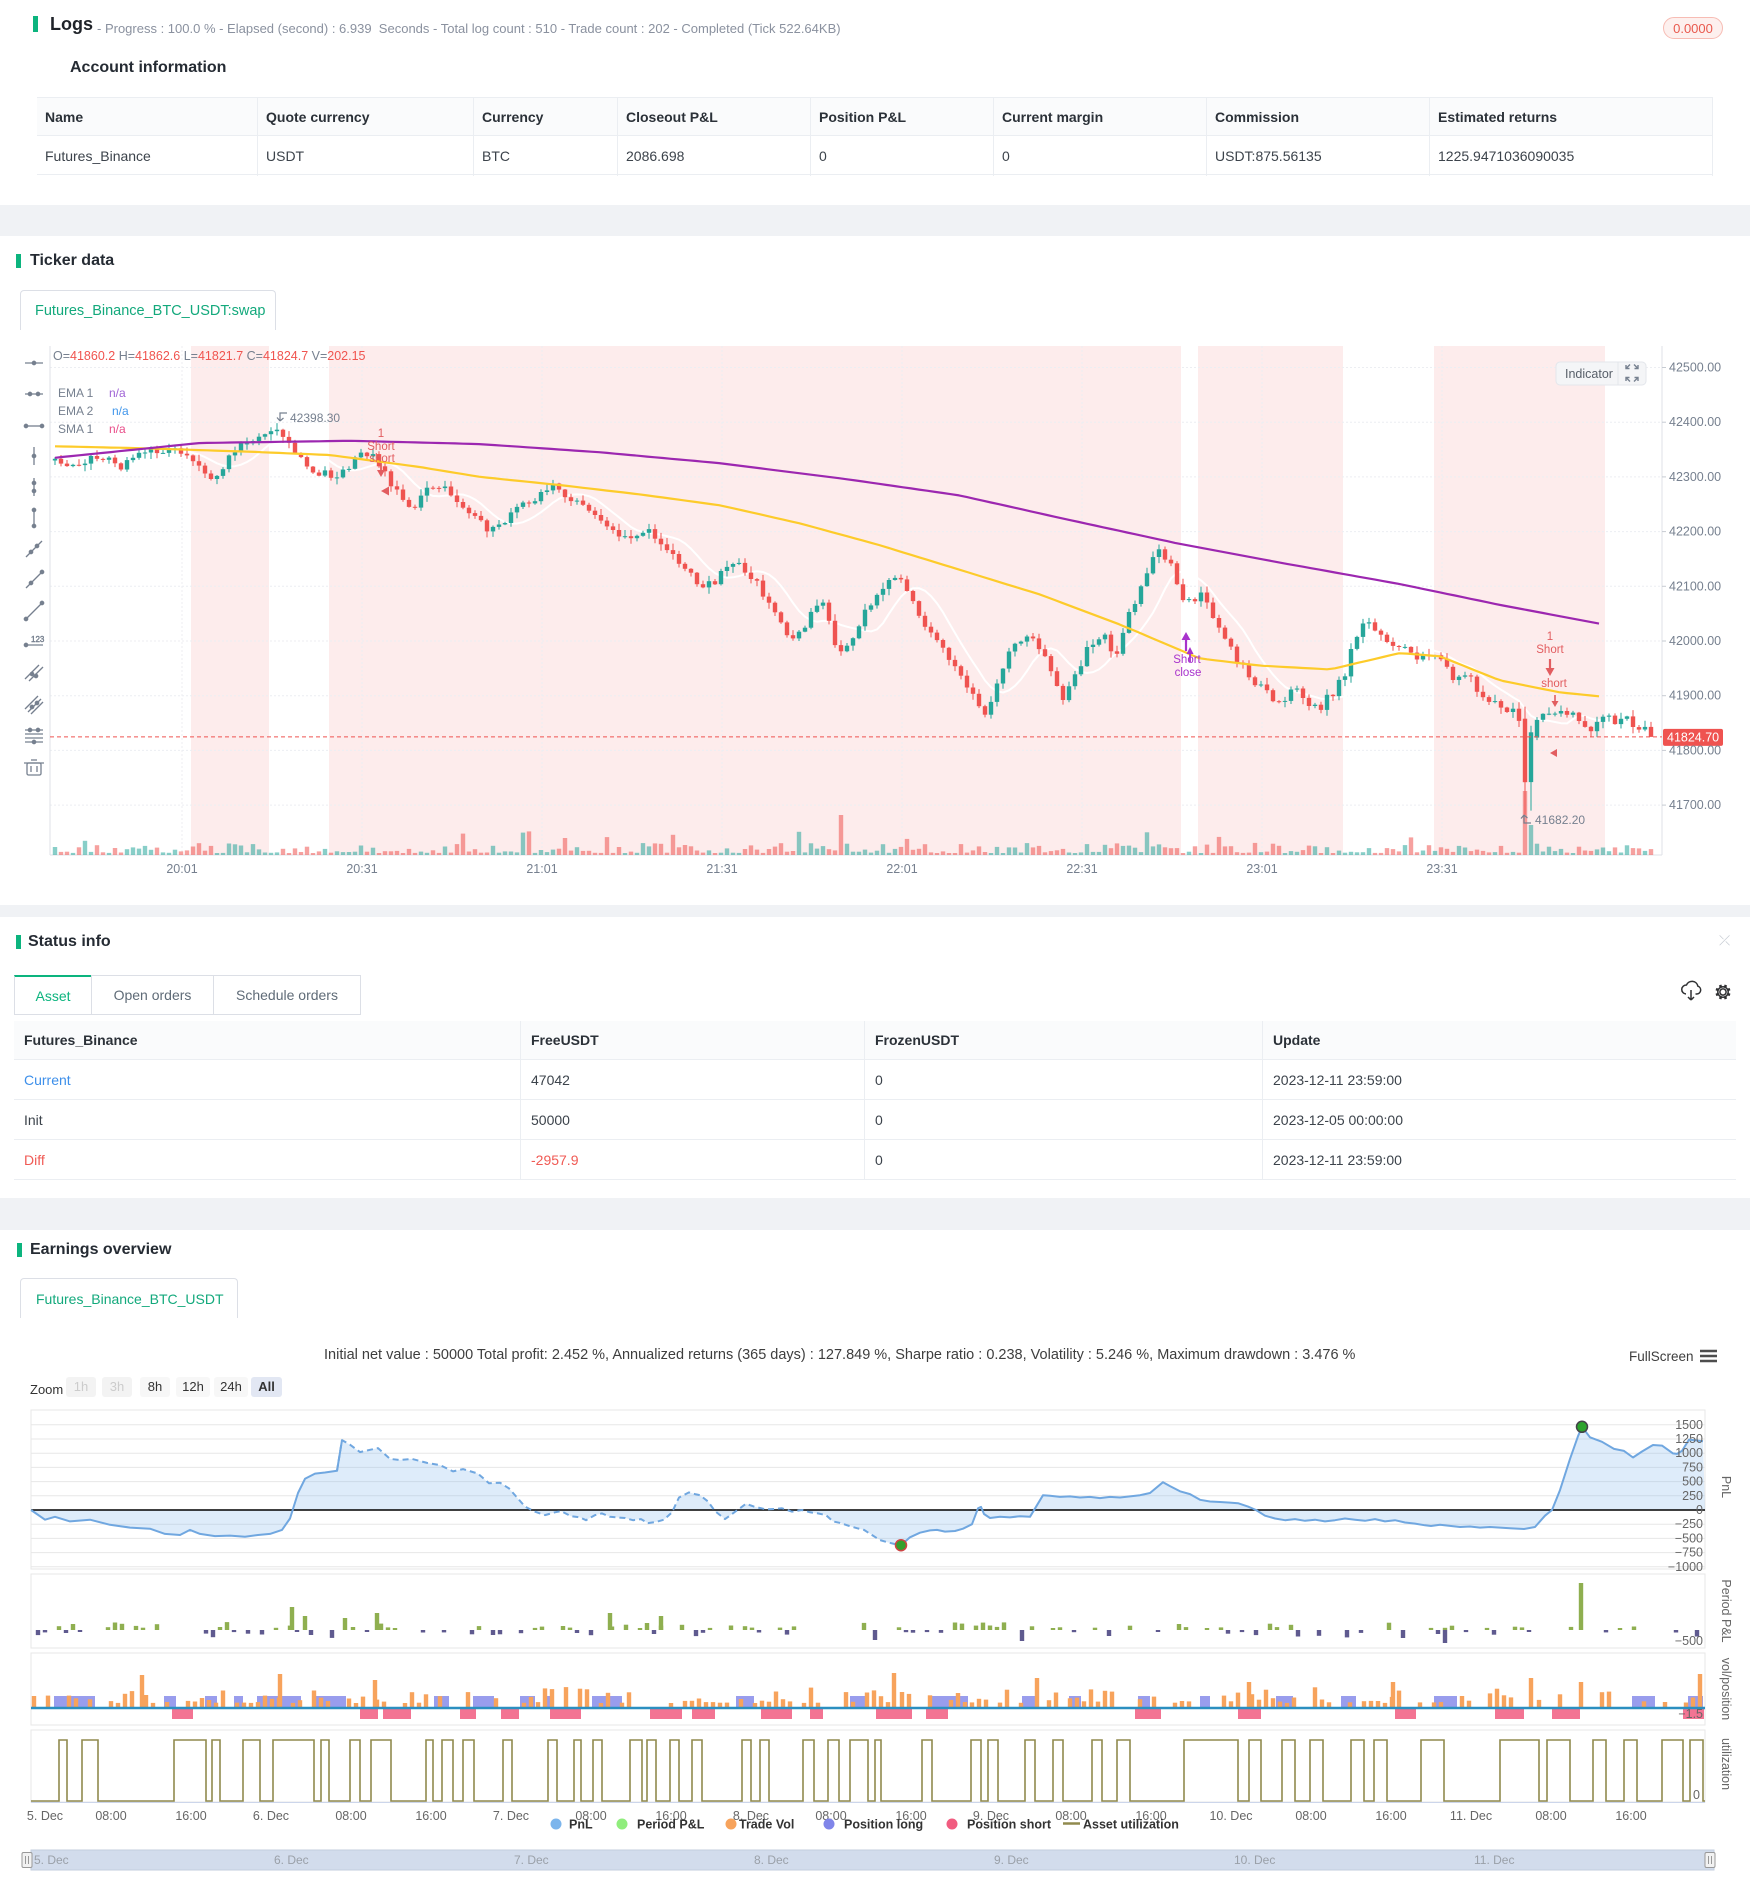 This screenshot has height=1898, width=1750. Describe the element at coordinates (315, 418) in the screenshot. I see `svg-text: 42398.30` at that location.